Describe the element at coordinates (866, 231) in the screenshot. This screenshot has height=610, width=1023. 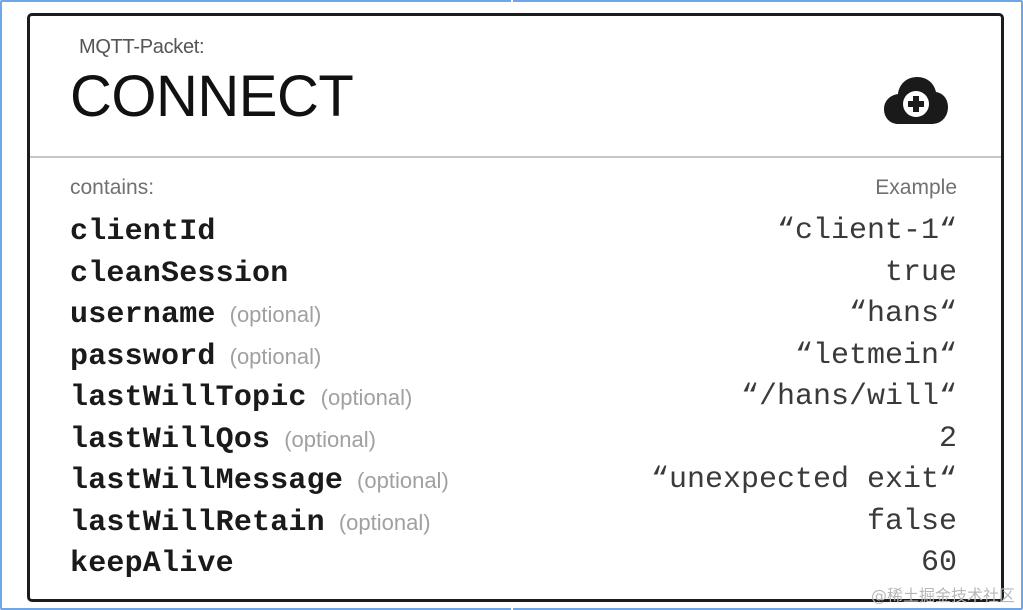
I see `field-example: “client-1“` at that location.